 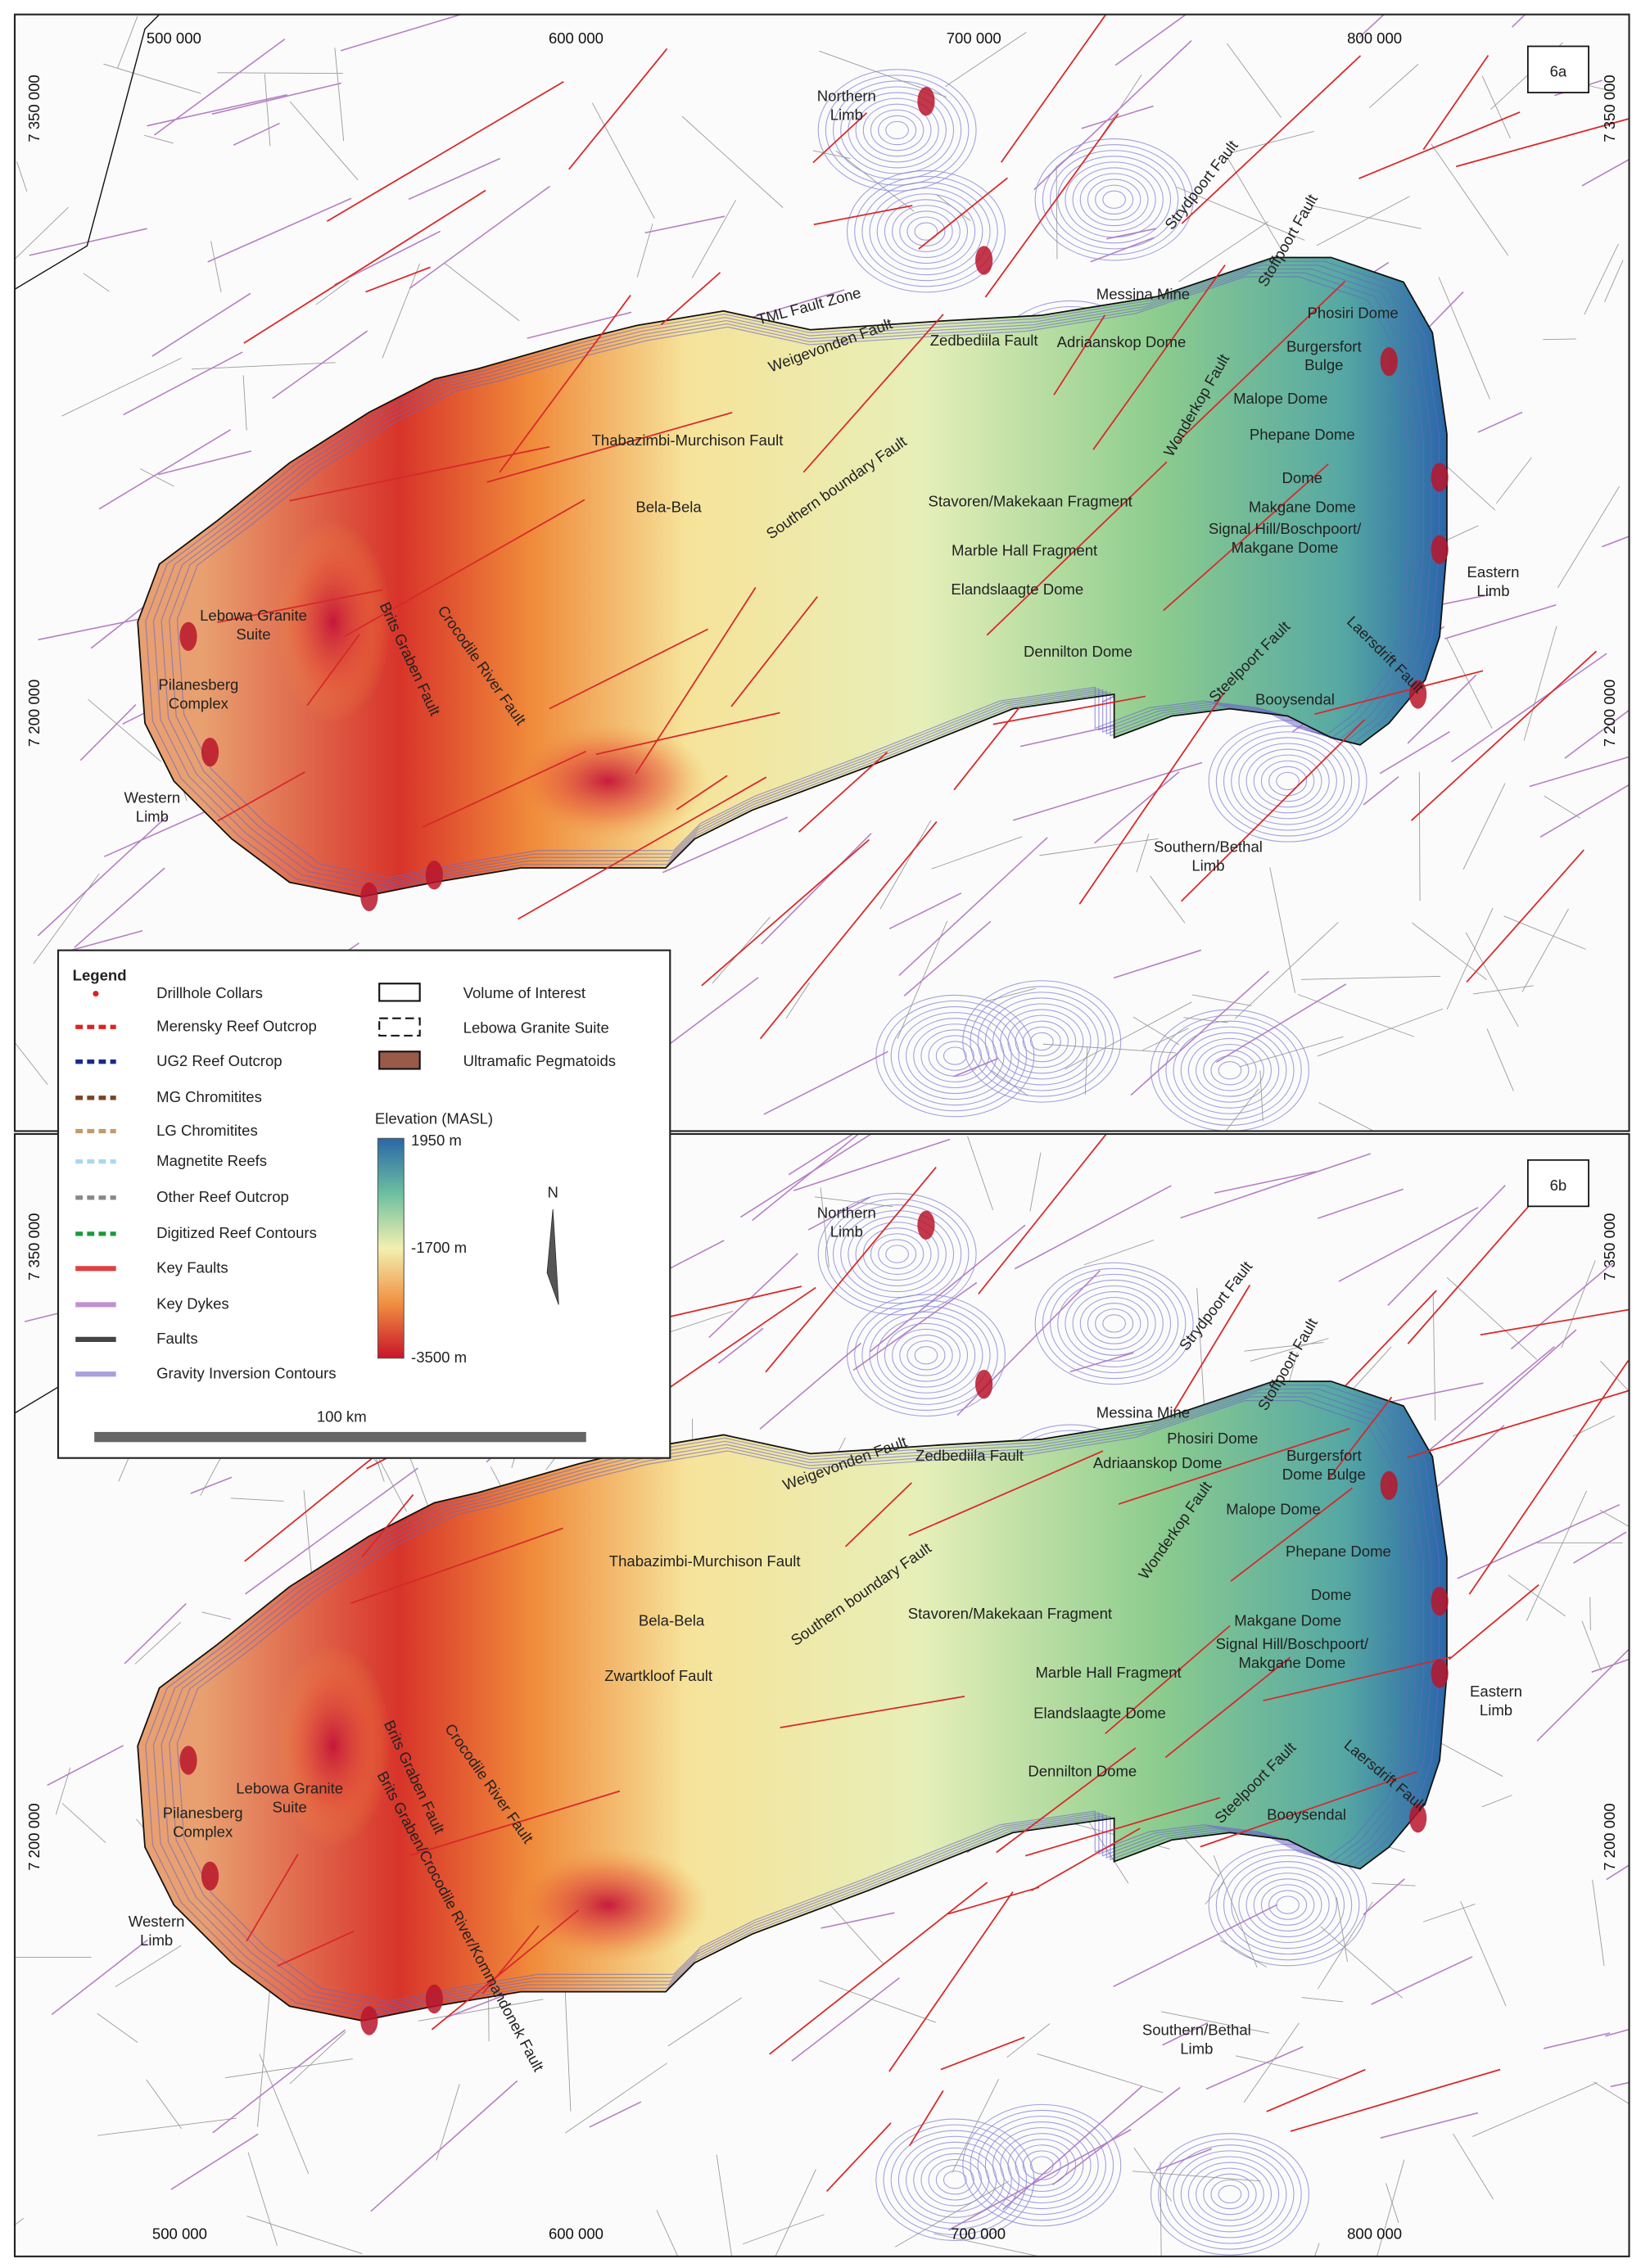 What do you see at coordinates (1122, 341) in the screenshot?
I see `place-label-line: Adriaanskop Dome` at bounding box center [1122, 341].